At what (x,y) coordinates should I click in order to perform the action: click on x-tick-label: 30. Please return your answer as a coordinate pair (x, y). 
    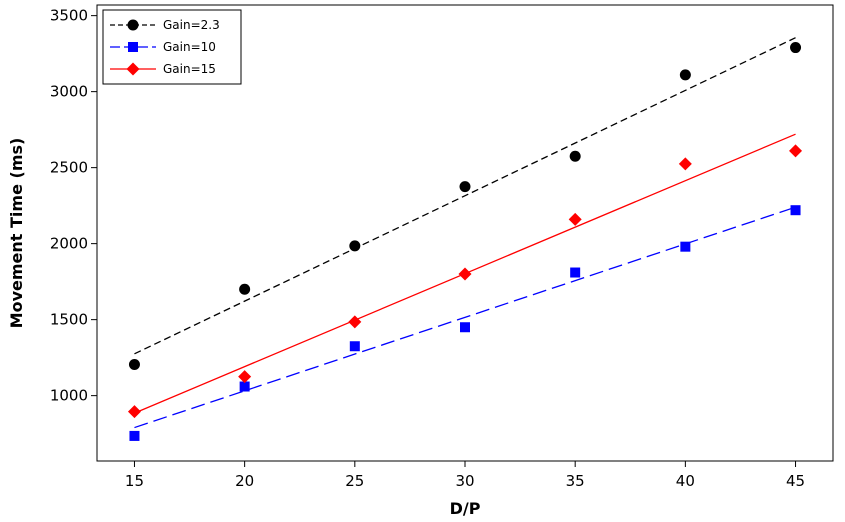
    Looking at the image, I should click on (464, 481).